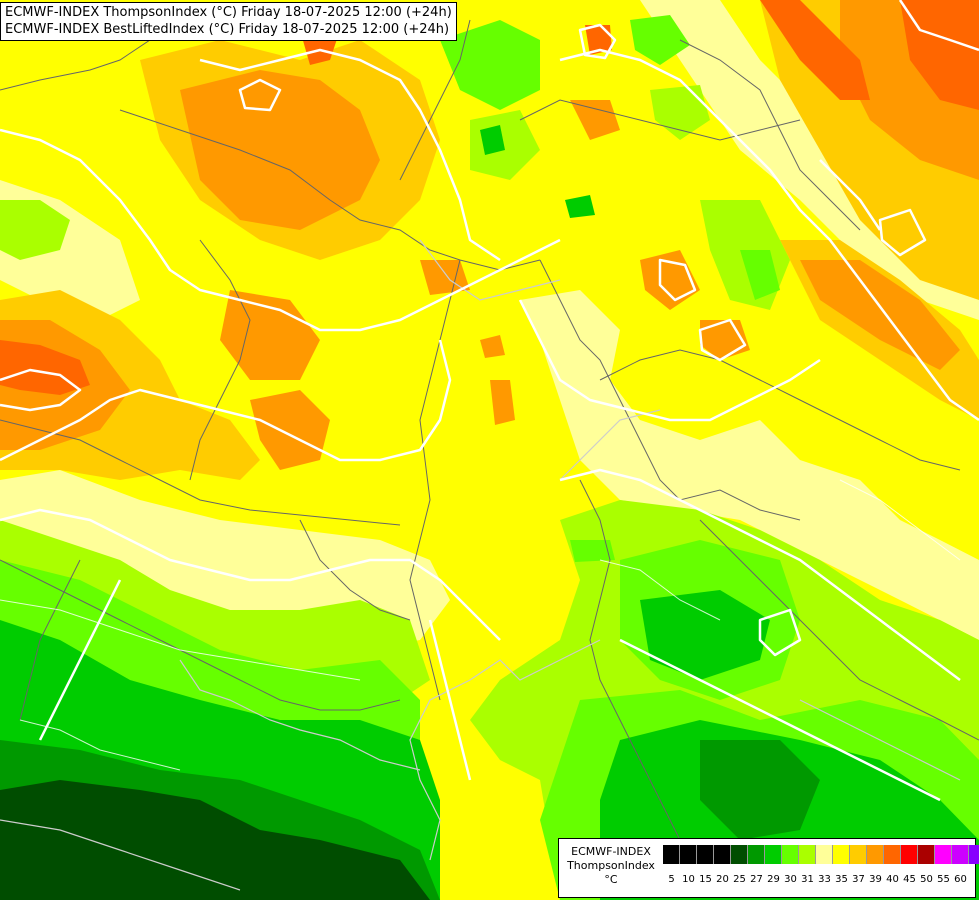 The image size is (979, 900). Describe the element at coordinates (943, 879) in the screenshot. I see `legend-tick-label: 55` at that location.